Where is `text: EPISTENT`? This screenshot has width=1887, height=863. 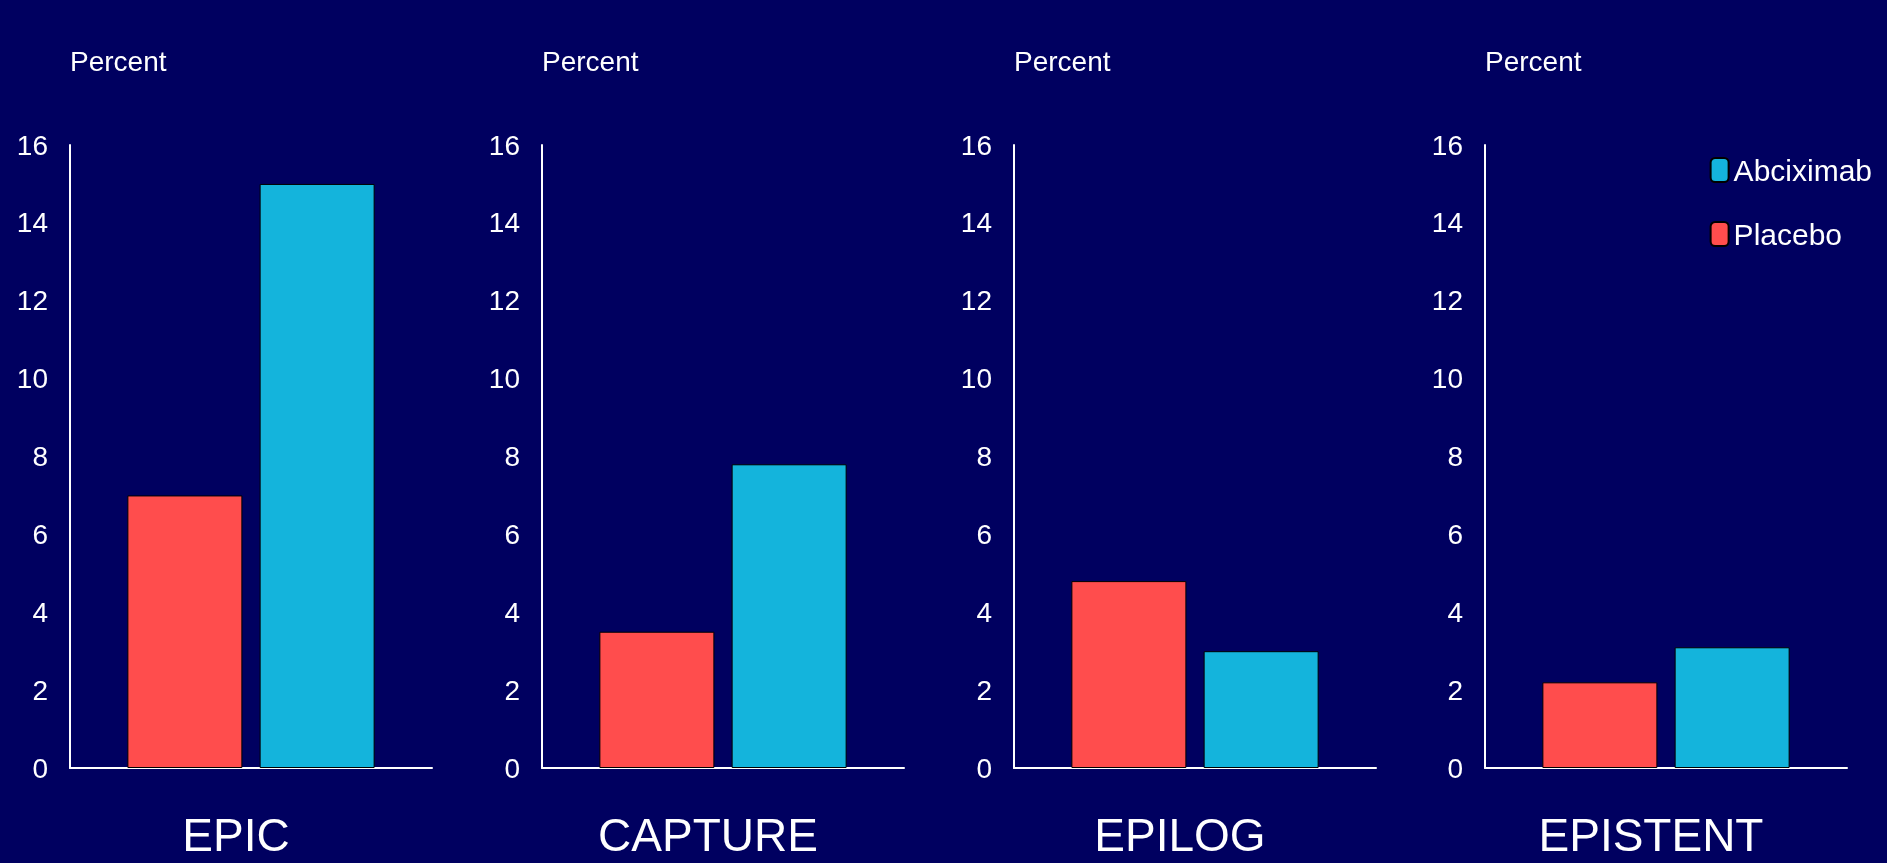
text: EPISTENT is located at coordinates (1651, 835).